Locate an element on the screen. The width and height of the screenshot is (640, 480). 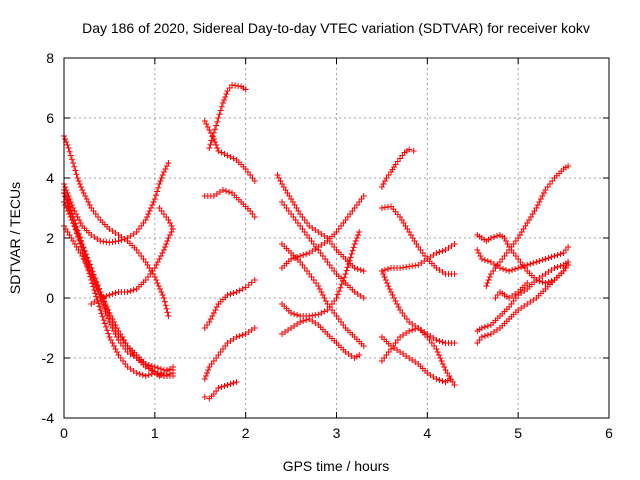
series-s09 is located at coordinates (229, 151).